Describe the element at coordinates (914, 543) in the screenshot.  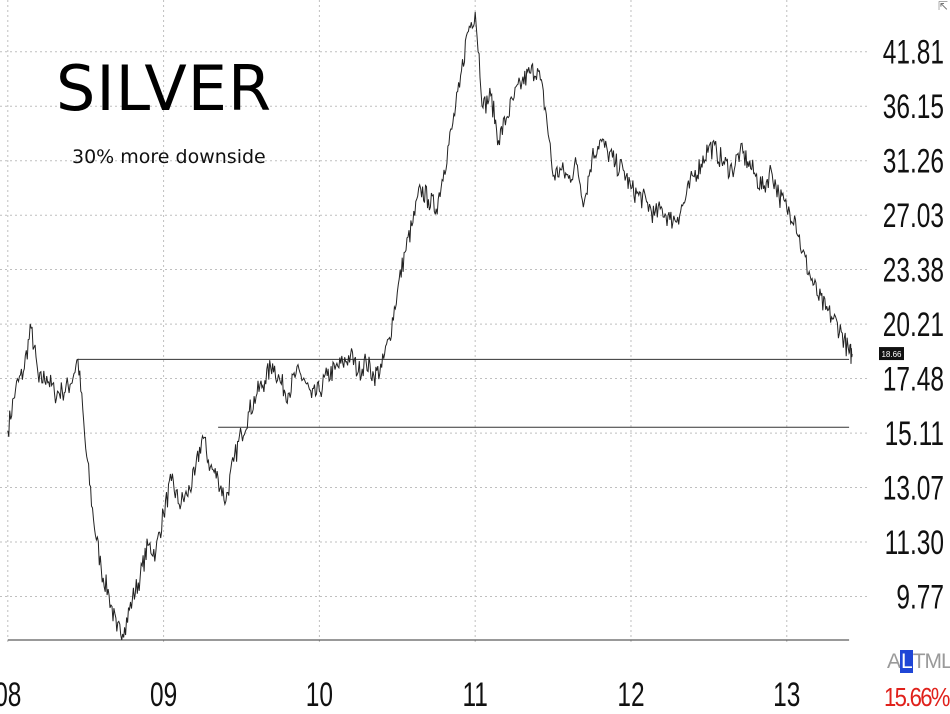
I see `y-tick-label: 11.30` at that location.